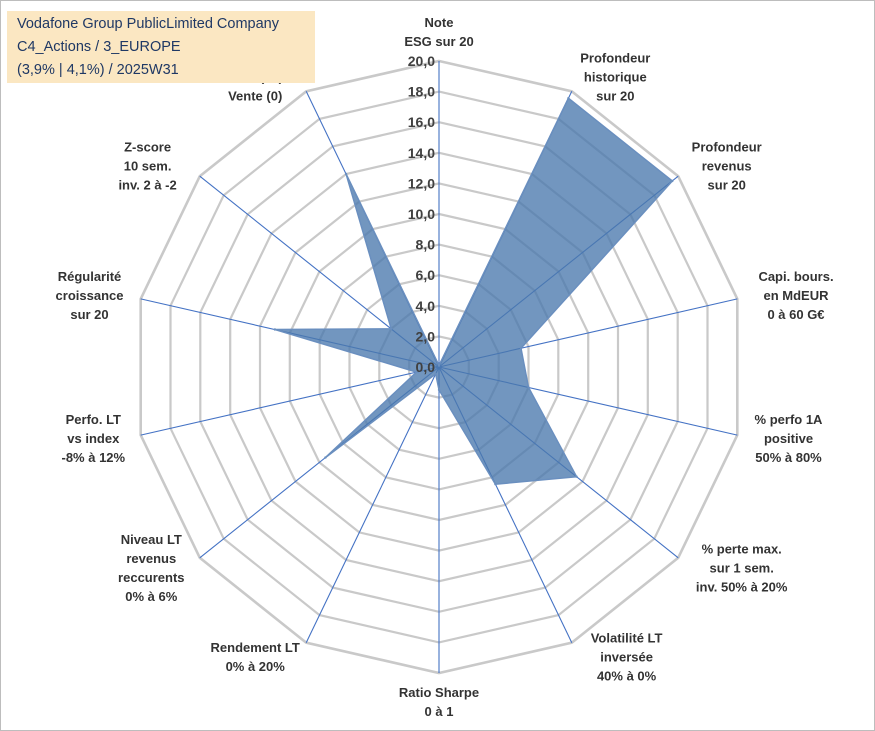 The image size is (875, 731). Describe the element at coordinates (147, 166) in the screenshot. I see `axis-label: Z-score 10 sem. inv. 2 à -2` at that location.